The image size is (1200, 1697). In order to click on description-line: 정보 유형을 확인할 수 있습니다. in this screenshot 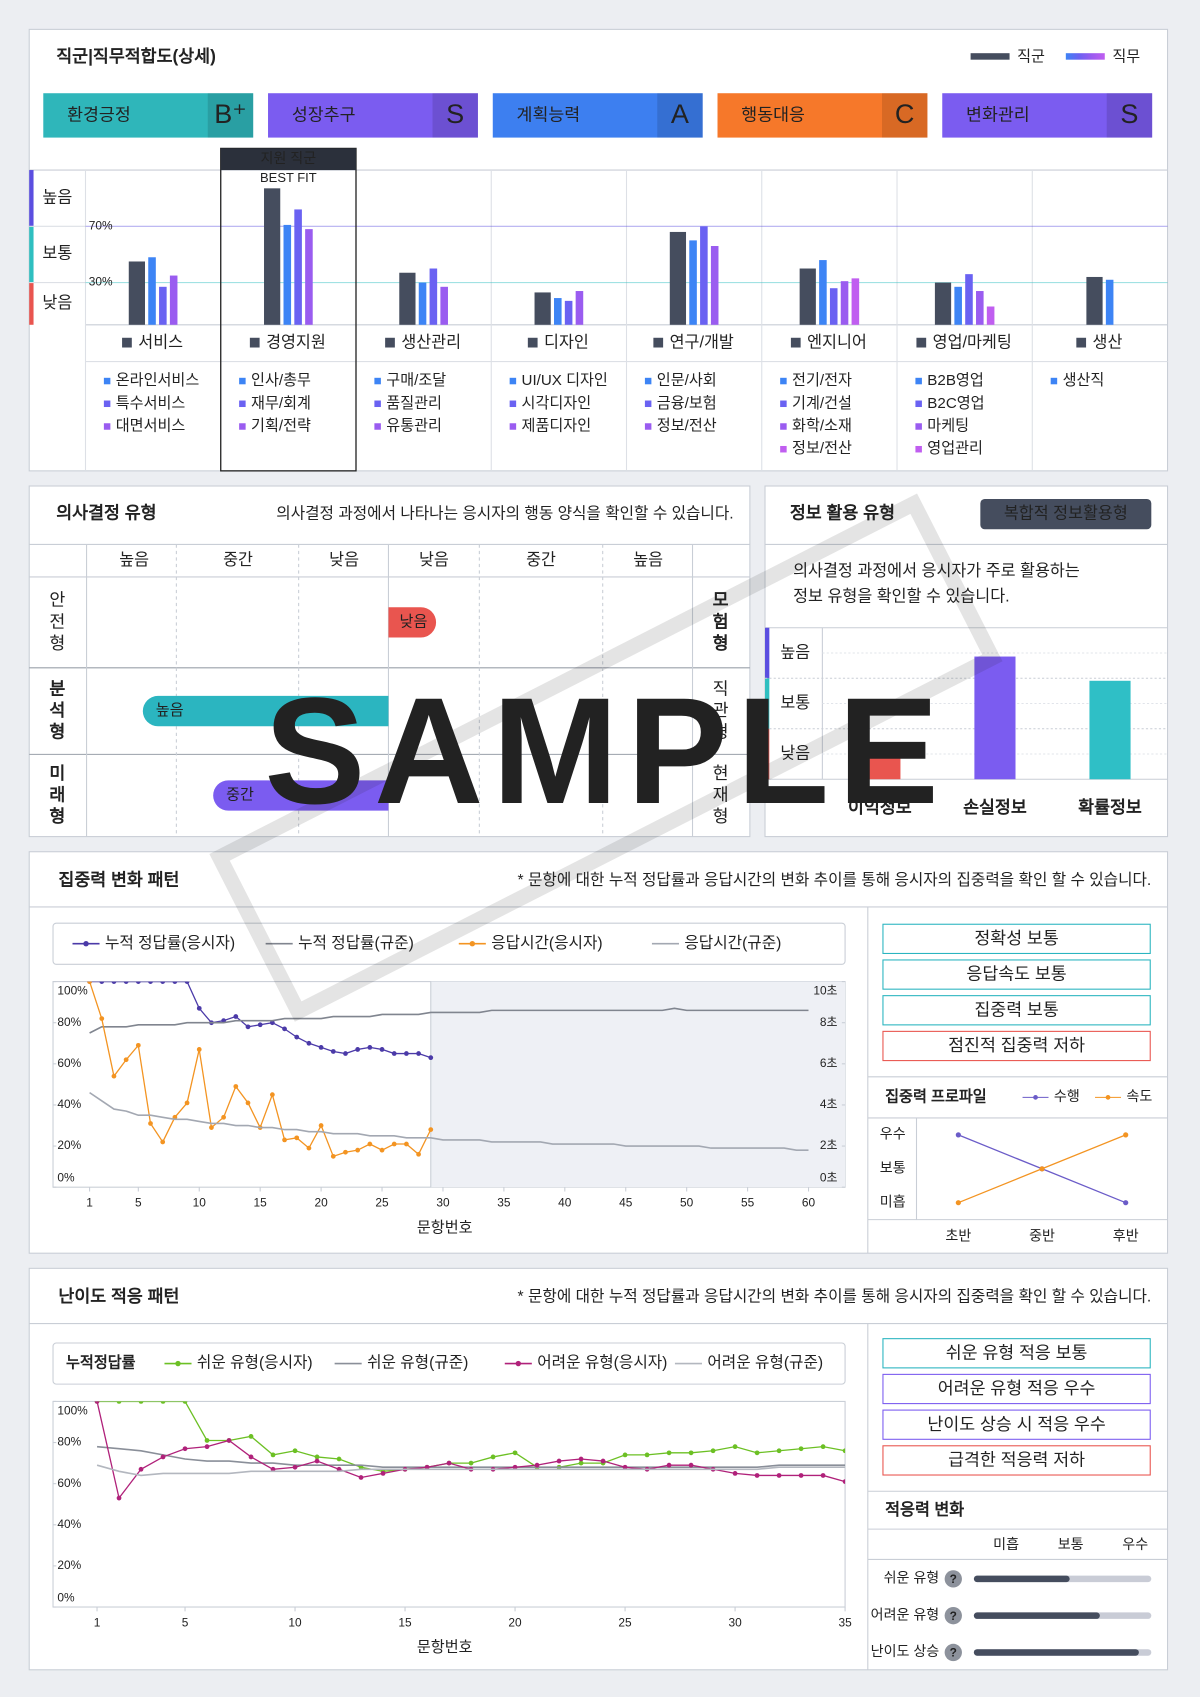, I will do `click(901, 597)`.